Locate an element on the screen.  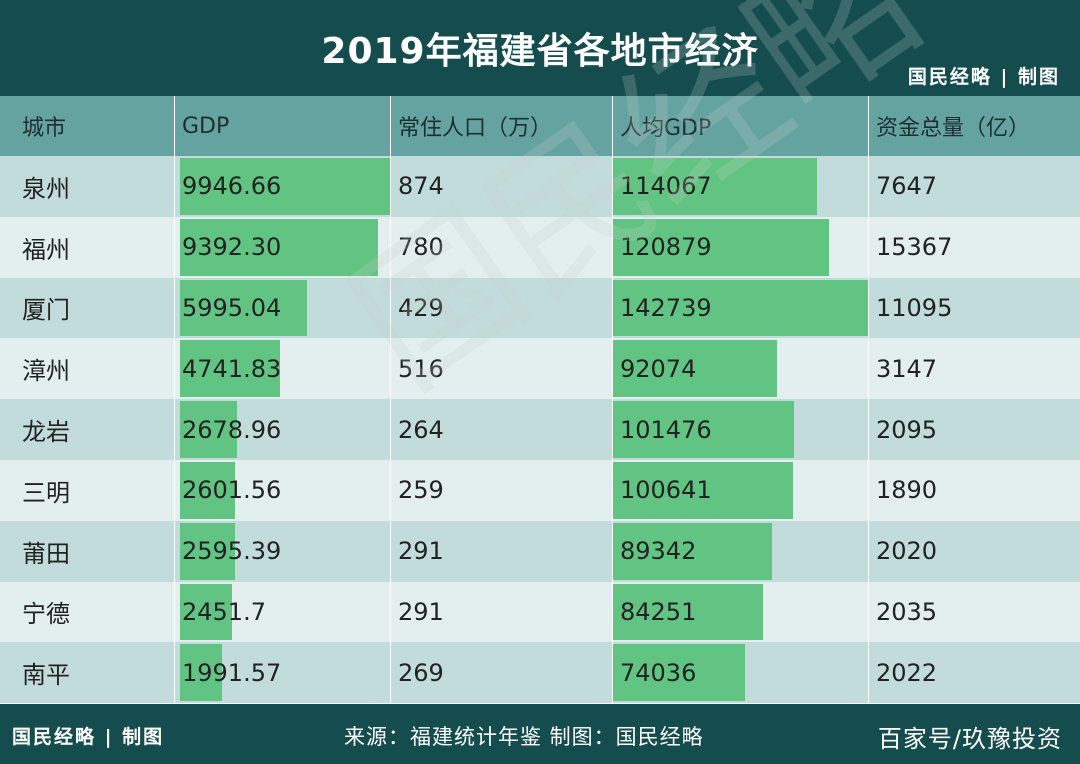
cell-col-gdp: 9946.66 is located at coordinates (282, 186).